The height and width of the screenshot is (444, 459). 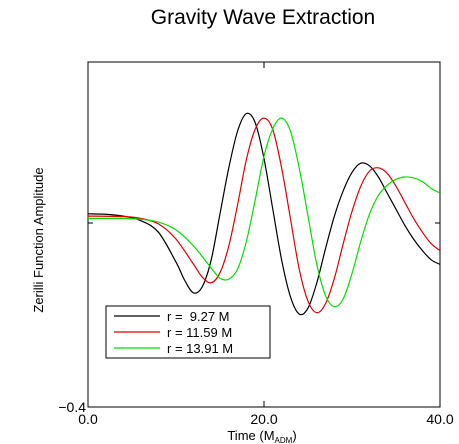 What do you see at coordinates (88, 419) in the screenshot?
I see `x-tick-label: 0.0` at bounding box center [88, 419].